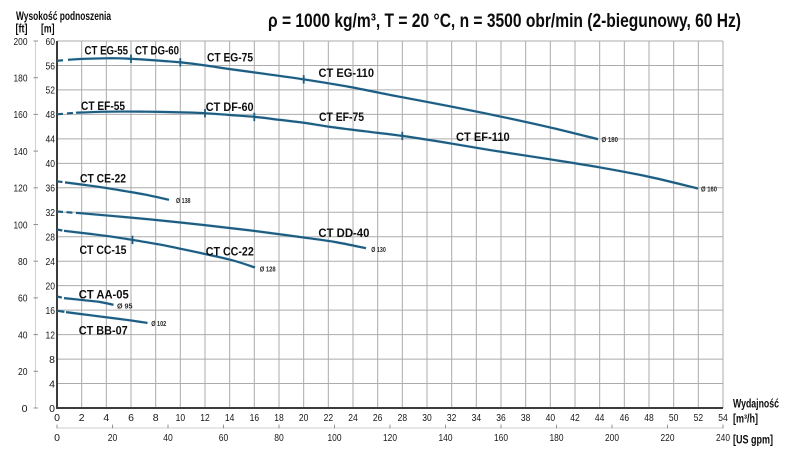  I want to click on svg-text: Wysokość podnoszenia, so click(63, 17).